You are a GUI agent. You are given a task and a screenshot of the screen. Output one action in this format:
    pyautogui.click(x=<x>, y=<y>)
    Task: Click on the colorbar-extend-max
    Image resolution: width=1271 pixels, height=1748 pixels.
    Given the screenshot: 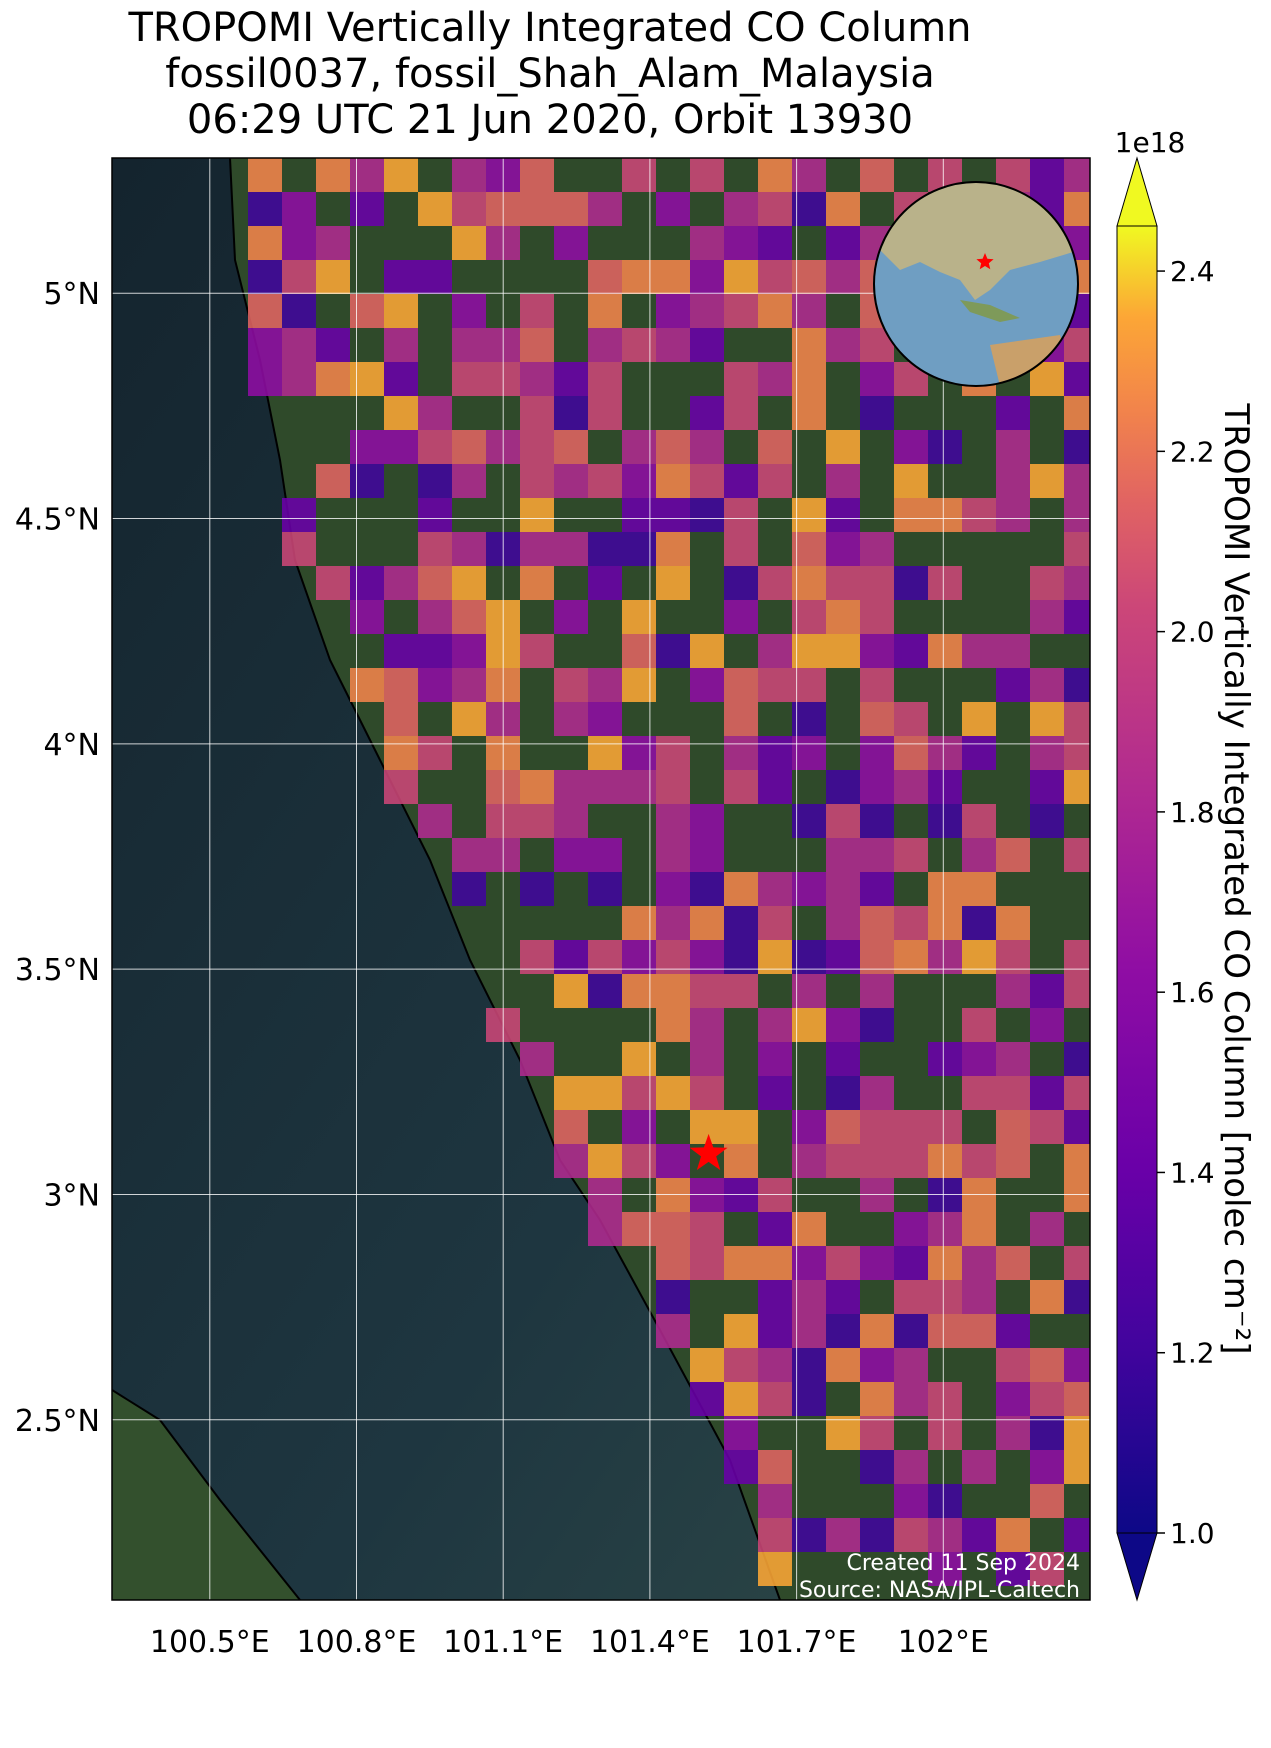 What is the action you would take?
    pyautogui.click(x=1137, y=191)
    